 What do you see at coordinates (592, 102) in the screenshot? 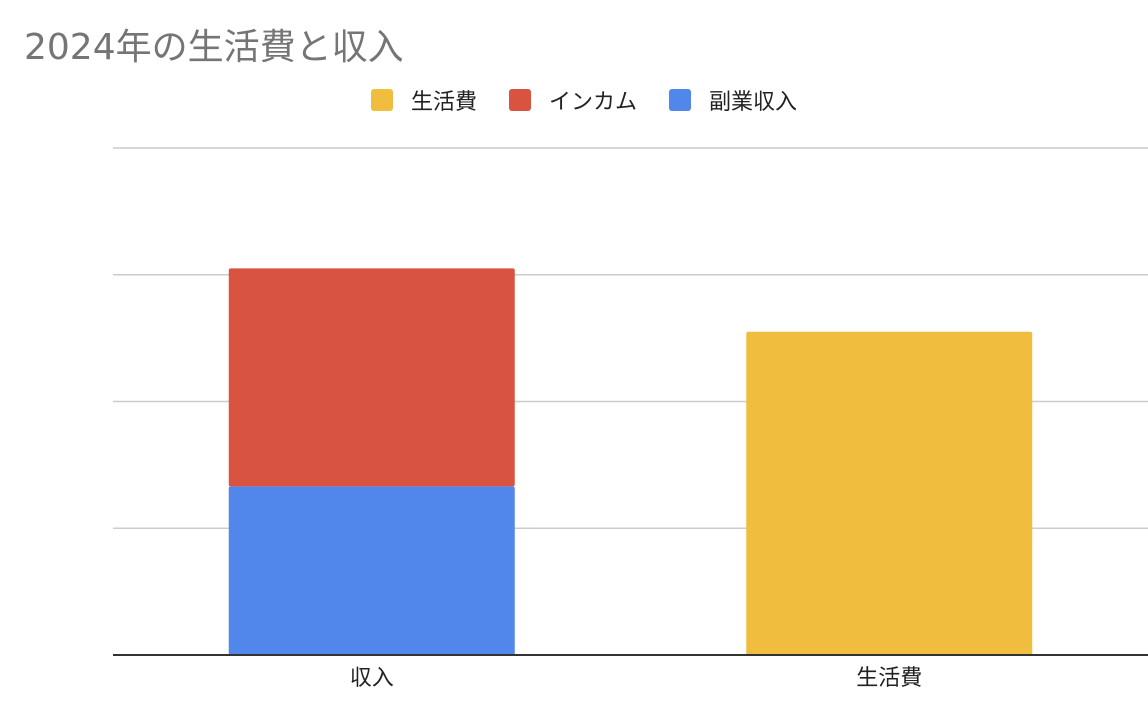
I see `legend-label-income: インカム` at bounding box center [592, 102].